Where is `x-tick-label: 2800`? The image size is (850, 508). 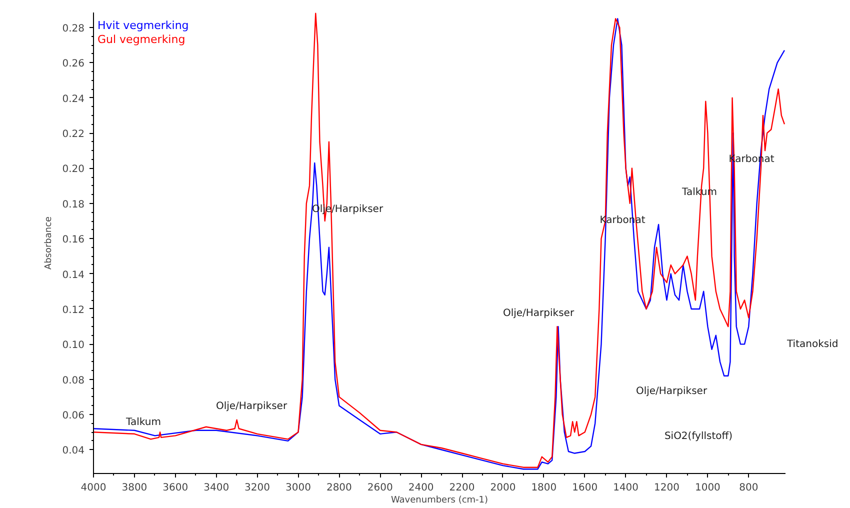
x-tick-label: 2800 is located at coordinates (339, 488).